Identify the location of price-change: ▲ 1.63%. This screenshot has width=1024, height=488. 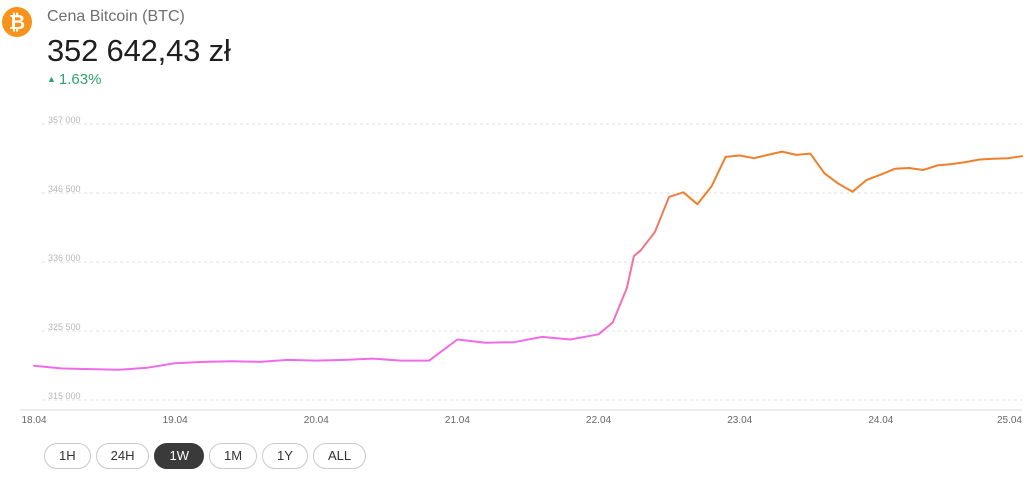
(74, 79).